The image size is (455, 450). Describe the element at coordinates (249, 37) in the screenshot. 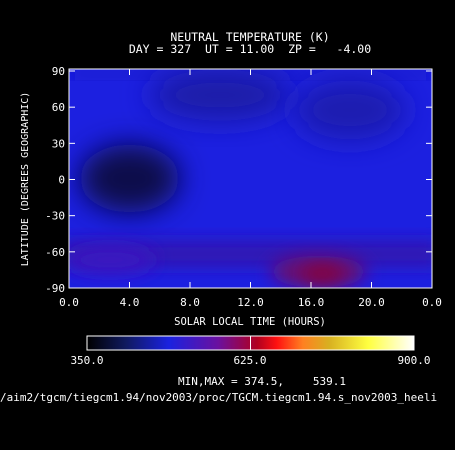

I see `chart-title: NEUTRAL TEMPERATURE (K)` at that location.